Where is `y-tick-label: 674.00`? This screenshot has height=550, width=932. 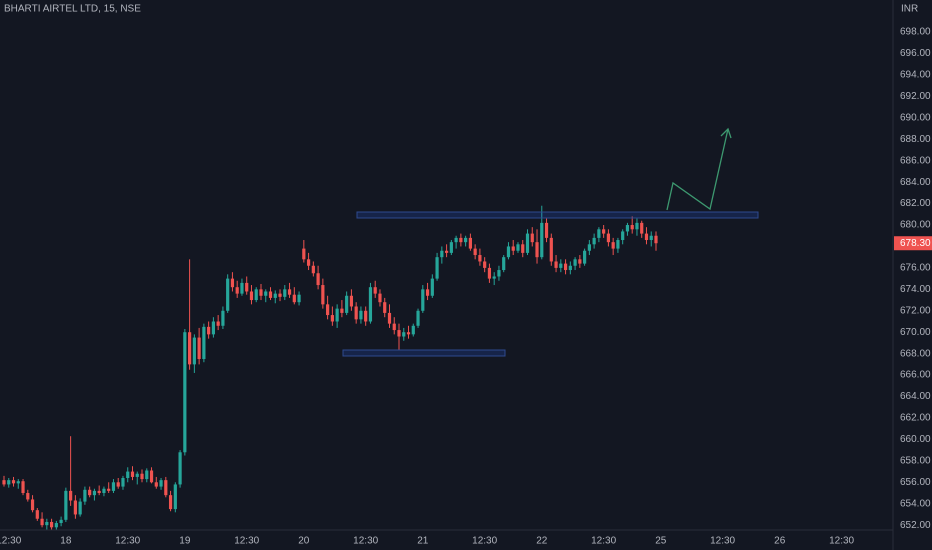 y-tick-label: 674.00 is located at coordinates (915, 289).